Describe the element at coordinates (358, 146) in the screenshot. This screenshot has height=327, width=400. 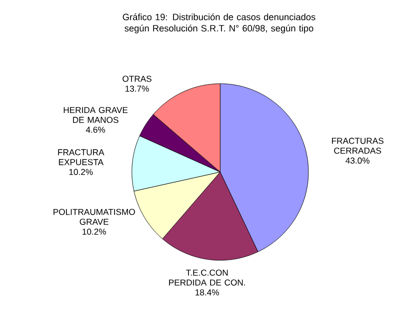
I see `slice-label: FRACTURAS CERRADAS` at that location.